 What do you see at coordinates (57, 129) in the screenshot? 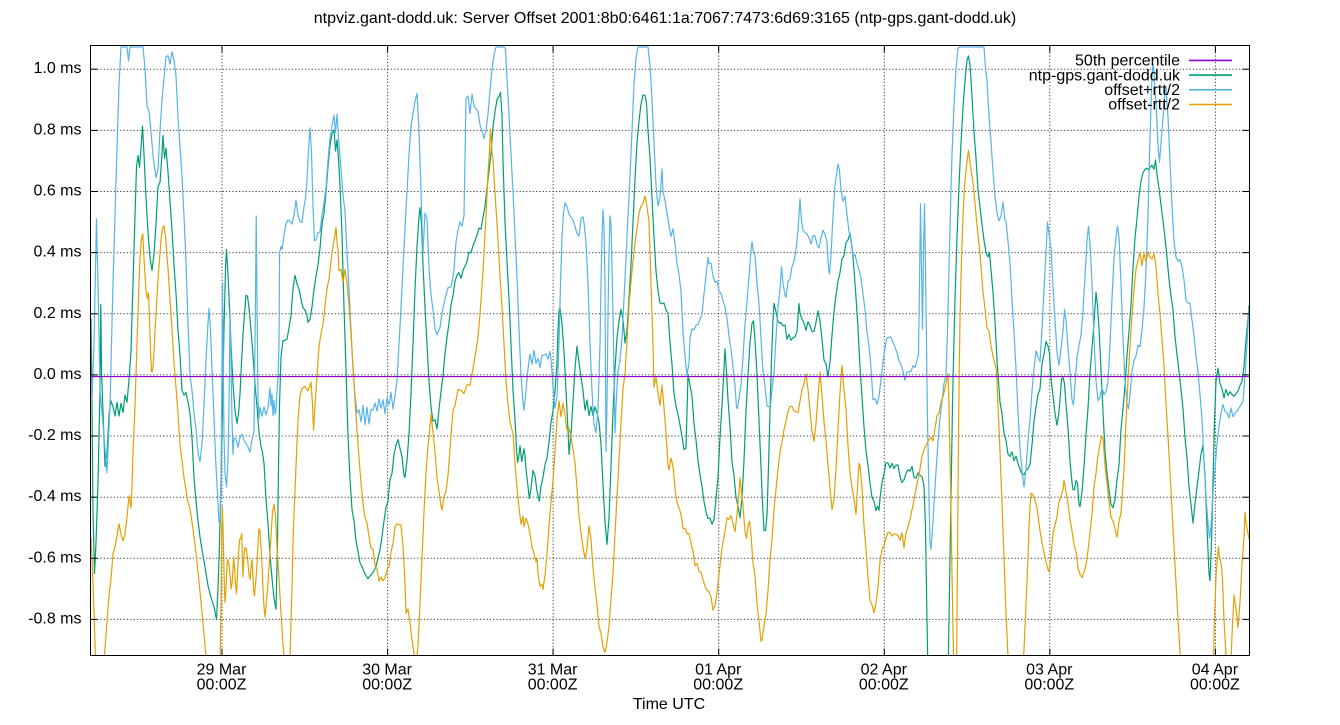
I see `svg-text: 0.8 ms` at bounding box center [57, 129].